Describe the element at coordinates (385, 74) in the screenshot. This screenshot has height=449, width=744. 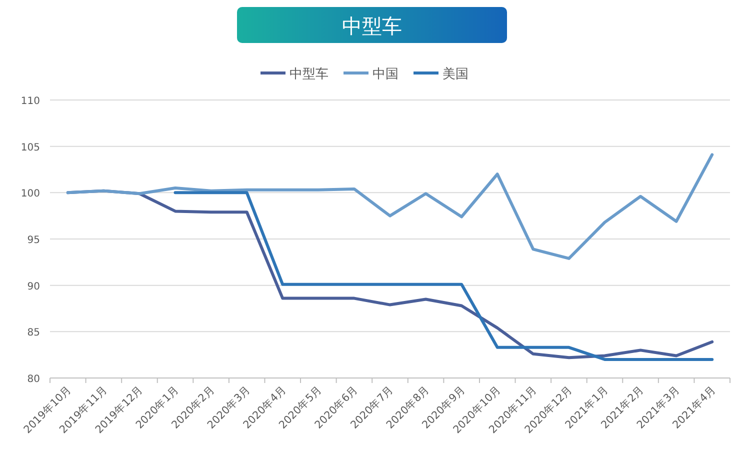
I see `legend-label: 中国` at that location.